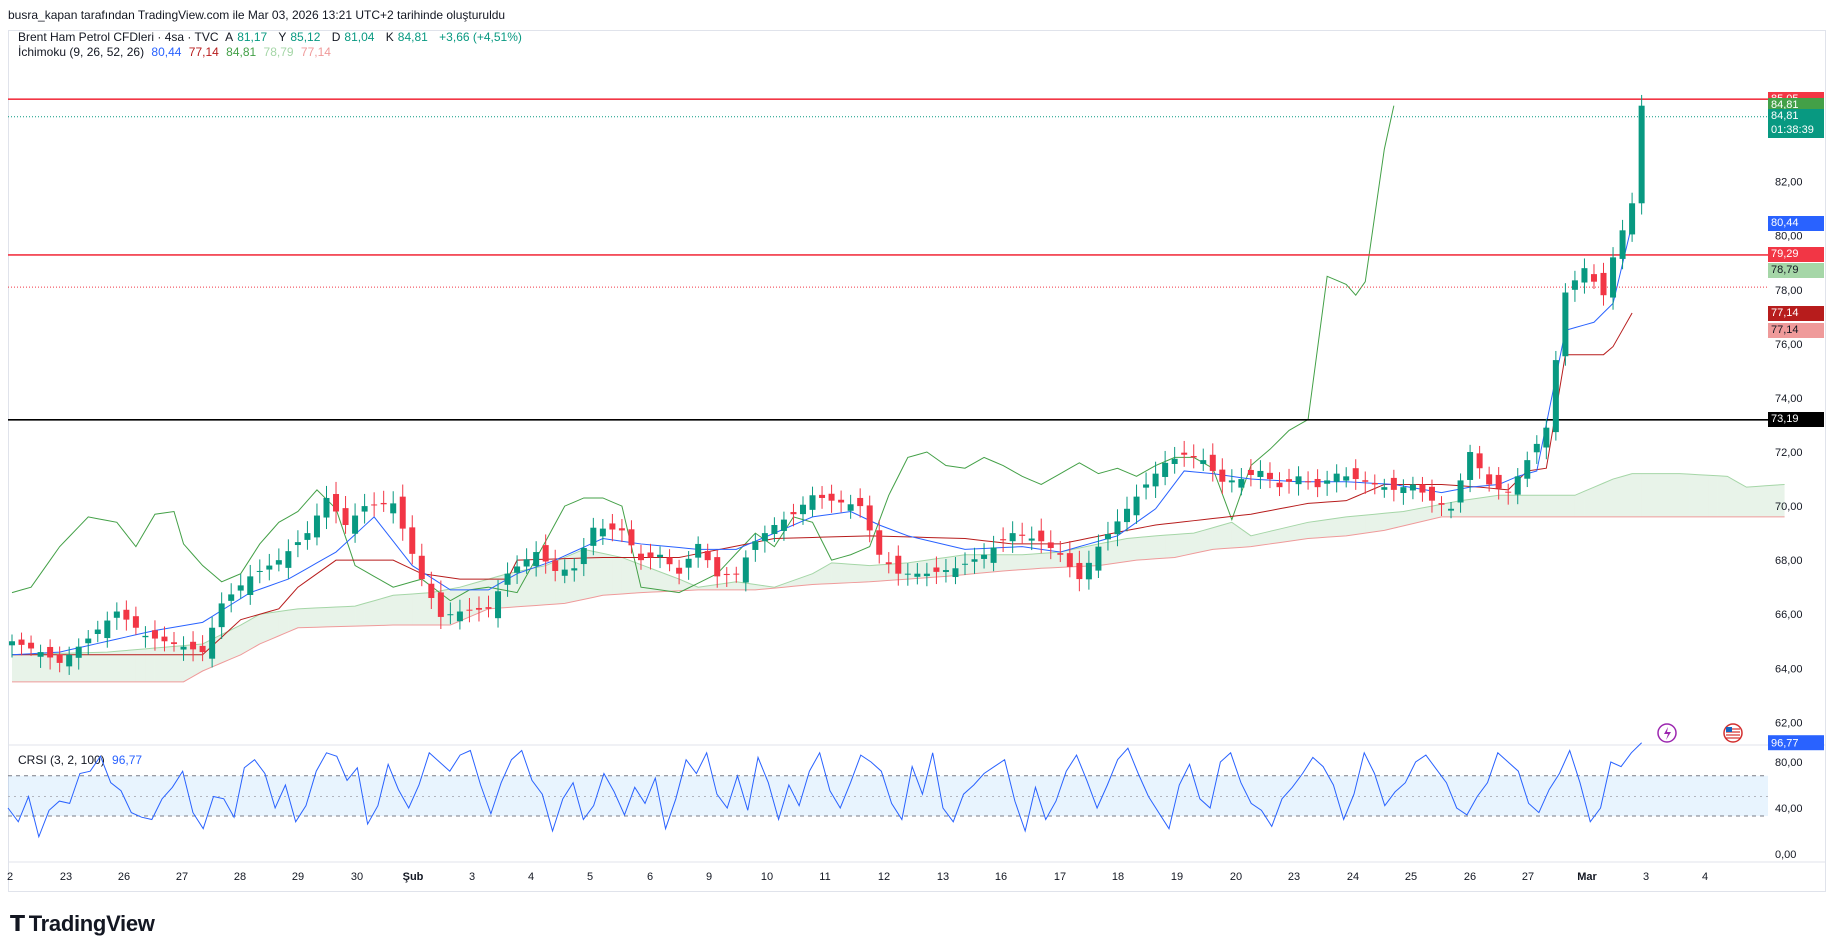 The width and height of the screenshot is (1835, 951). Describe the element at coordinates (1796, 255) in the screenshot. I see `price-label: 79,29` at that location.